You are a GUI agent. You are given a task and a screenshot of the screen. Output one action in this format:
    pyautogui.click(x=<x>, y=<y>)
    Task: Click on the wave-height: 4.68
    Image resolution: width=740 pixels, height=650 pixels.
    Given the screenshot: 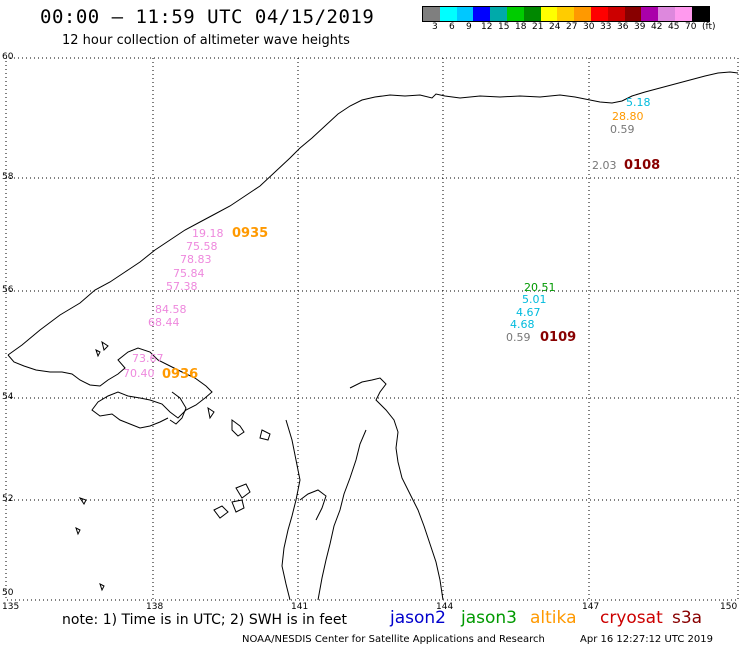 What is the action you would take?
    pyautogui.click(x=522, y=324)
    